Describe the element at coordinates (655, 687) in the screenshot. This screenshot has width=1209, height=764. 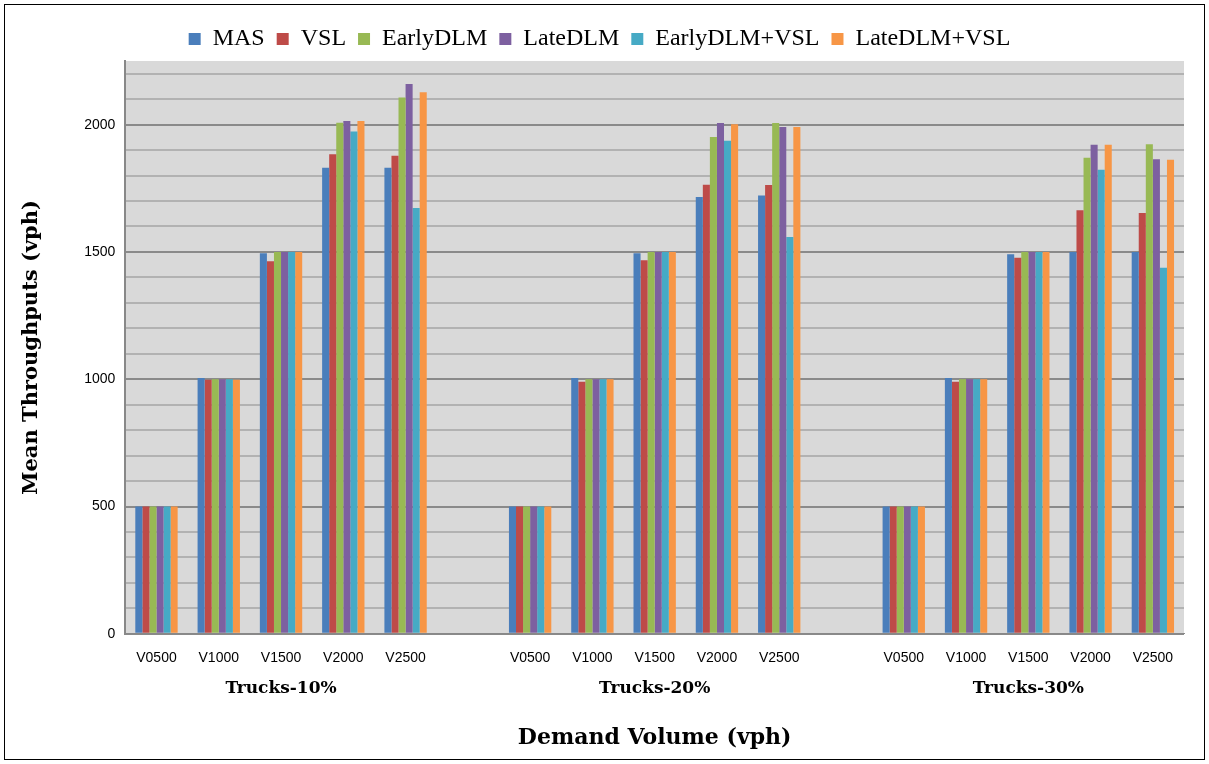
I see `text: Trucks-20%` at that location.